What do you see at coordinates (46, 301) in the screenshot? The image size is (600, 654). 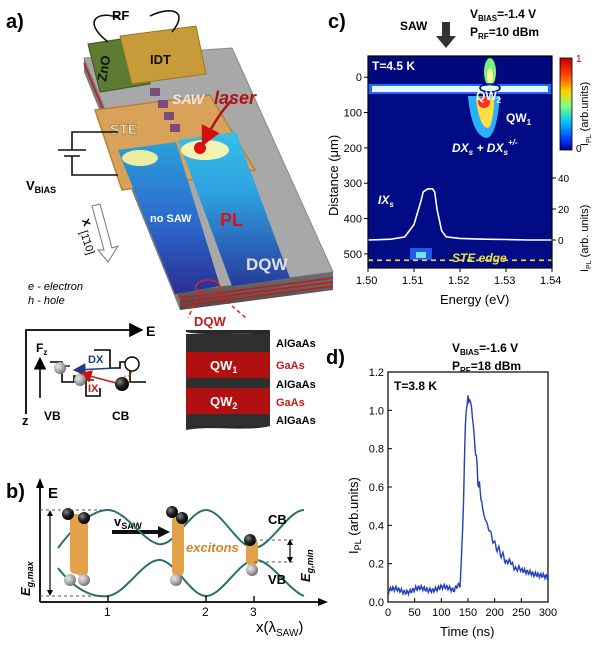 I see `legend-hole: h - hole` at bounding box center [46, 301].